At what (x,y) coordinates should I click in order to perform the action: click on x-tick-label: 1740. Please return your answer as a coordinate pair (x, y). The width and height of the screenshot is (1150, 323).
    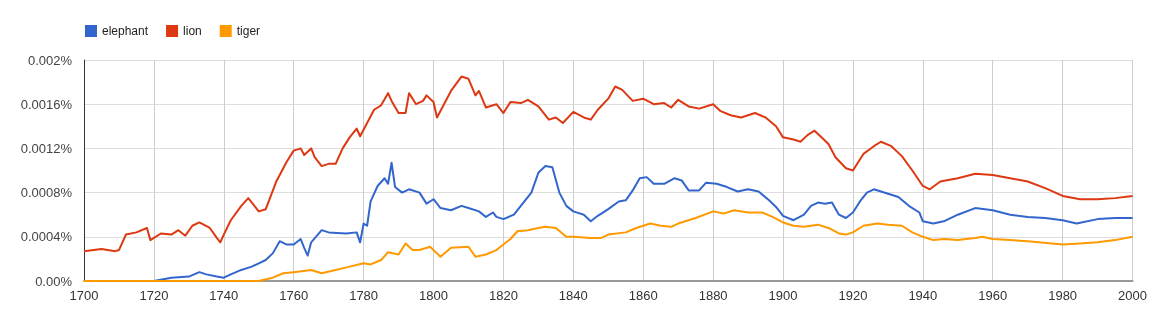
    Looking at the image, I should click on (224, 295).